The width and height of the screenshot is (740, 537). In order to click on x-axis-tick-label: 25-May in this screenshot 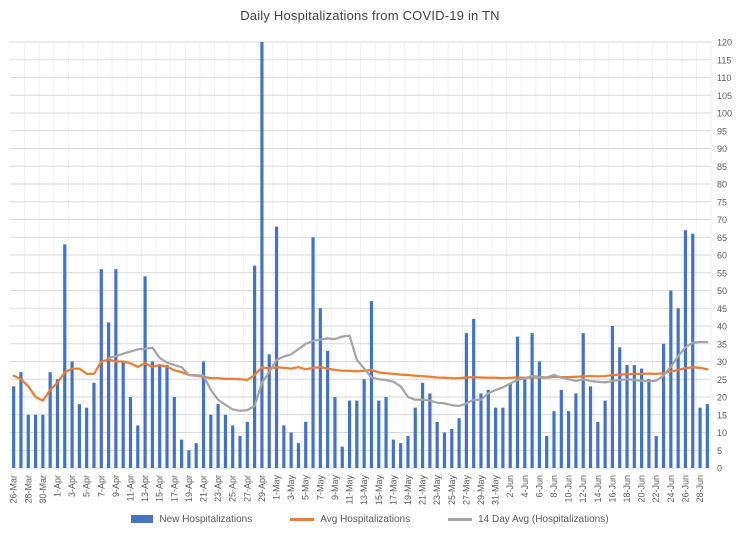, I will do `click(452, 490)`.